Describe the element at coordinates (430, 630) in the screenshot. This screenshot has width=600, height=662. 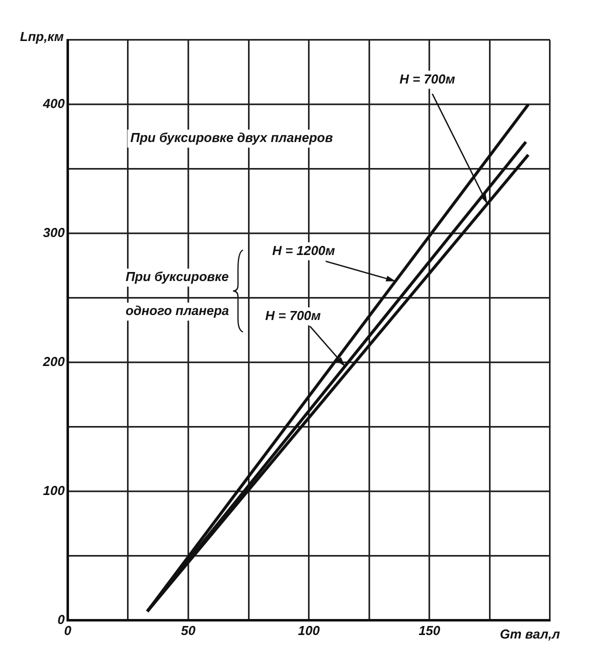
I see `x-tick-label: 150` at that location.